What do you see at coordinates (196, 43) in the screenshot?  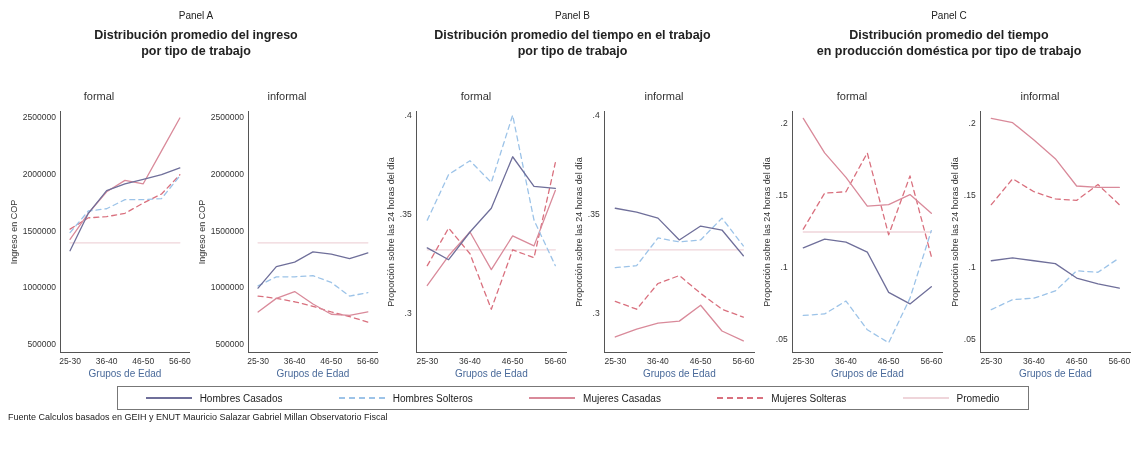 I see `text: Distribución promedio del ingreso por tipo de trabajo` at bounding box center [196, 43].